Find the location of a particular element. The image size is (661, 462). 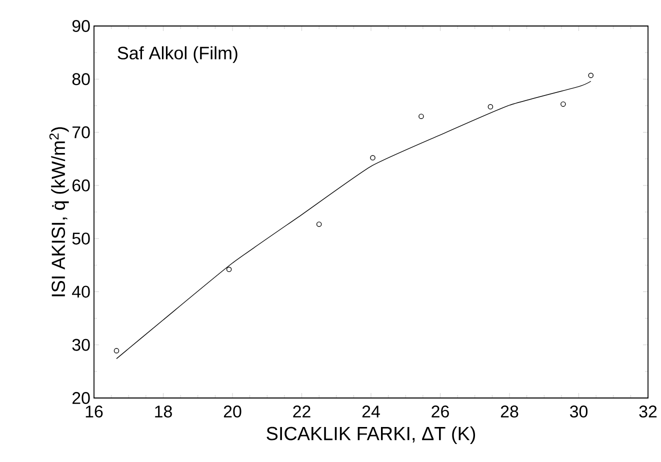

y-axis-title: ISI AKISI, q̇ (kW/m$^{2}$) is located at coordinates (59, 211).